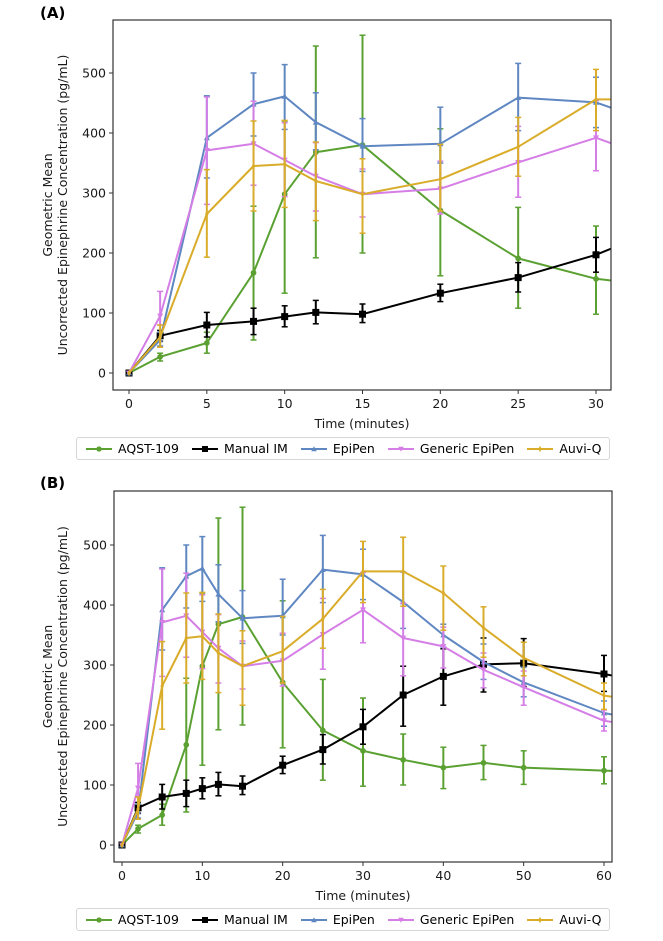  I want to click on x-tick-label: 30, so click(363, 875).